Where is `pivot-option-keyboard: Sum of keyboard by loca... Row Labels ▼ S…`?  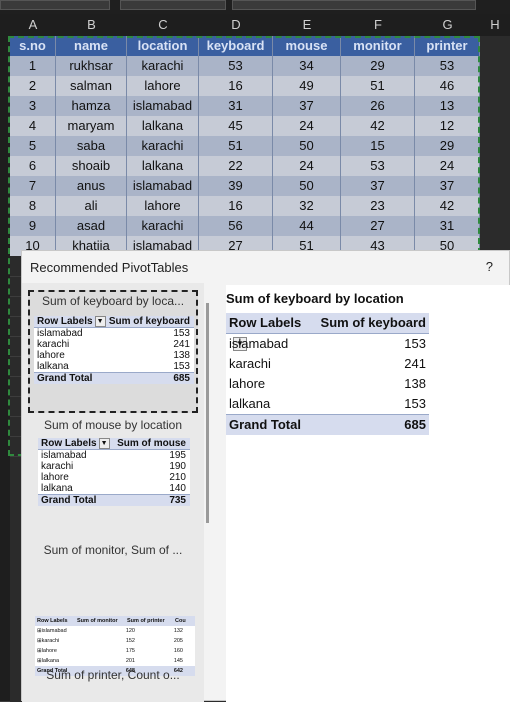 pivot-option-keyboard: Sum of keyboard by loca... Row Labels ▼ S… is located at coordinates (113, 351).